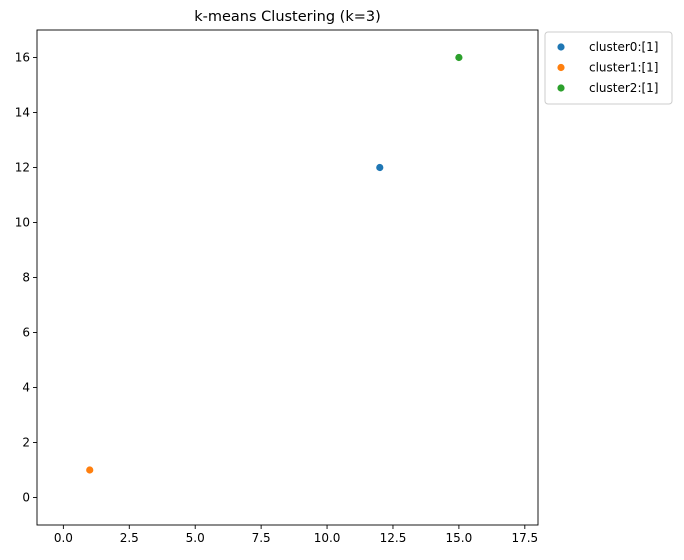  I want to click on y-tick-label: 14, so click(22, 113).